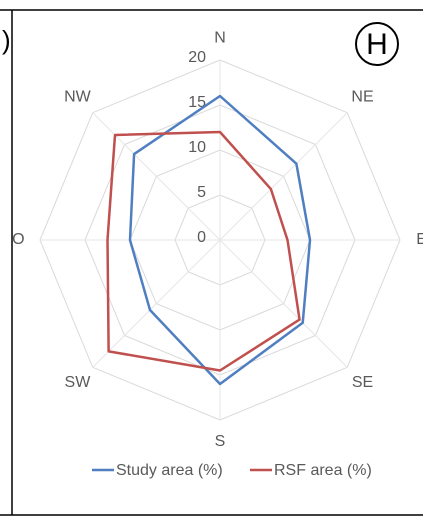 The image size is (423, 526). I want to click on panel-label: H, so click(377, 44).